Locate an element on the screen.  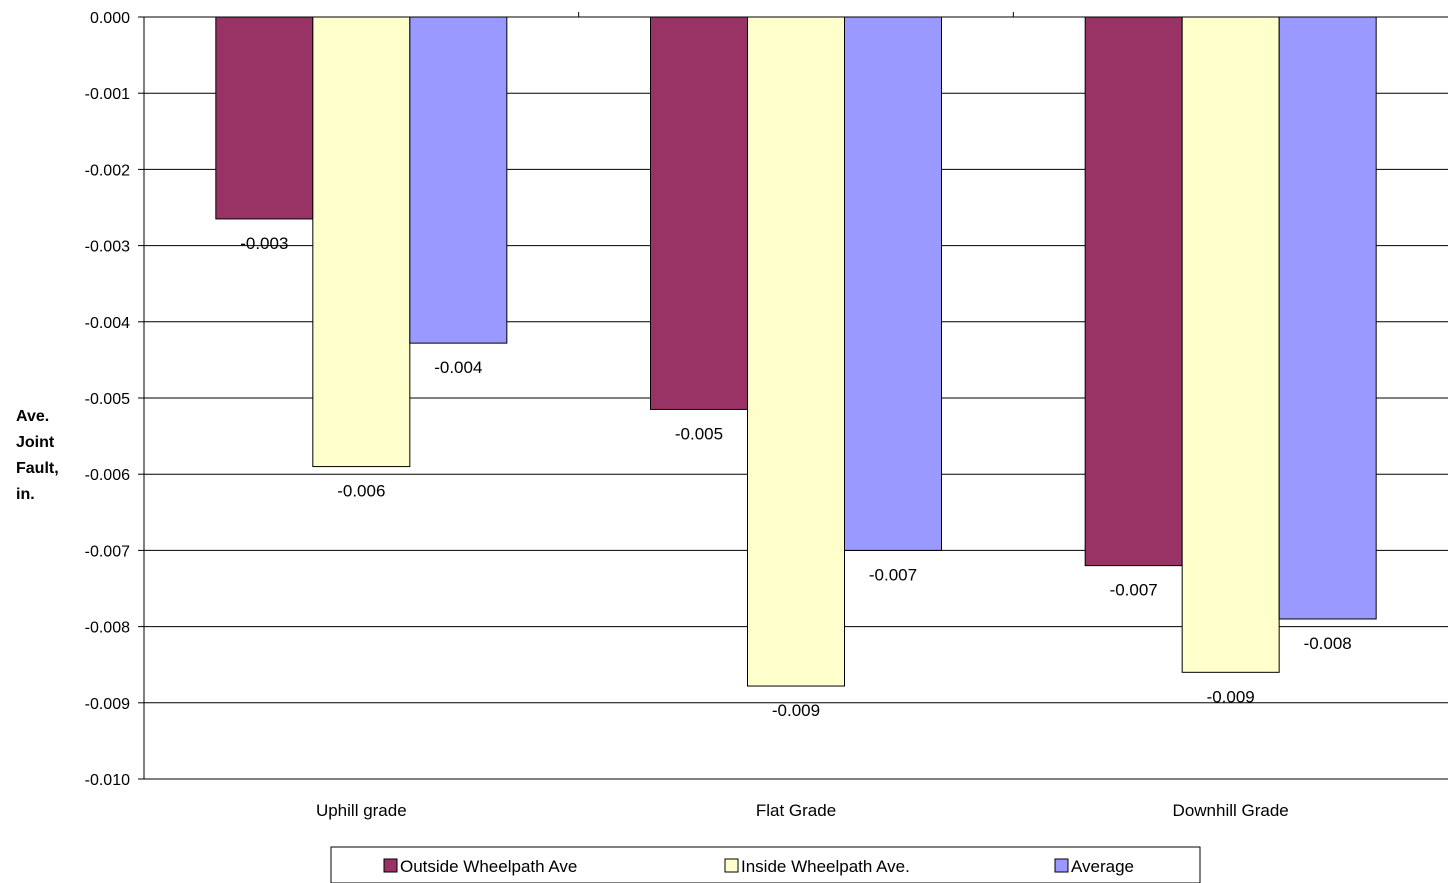
y-tick-label: -0.004 is located at coordinates (107, 323).